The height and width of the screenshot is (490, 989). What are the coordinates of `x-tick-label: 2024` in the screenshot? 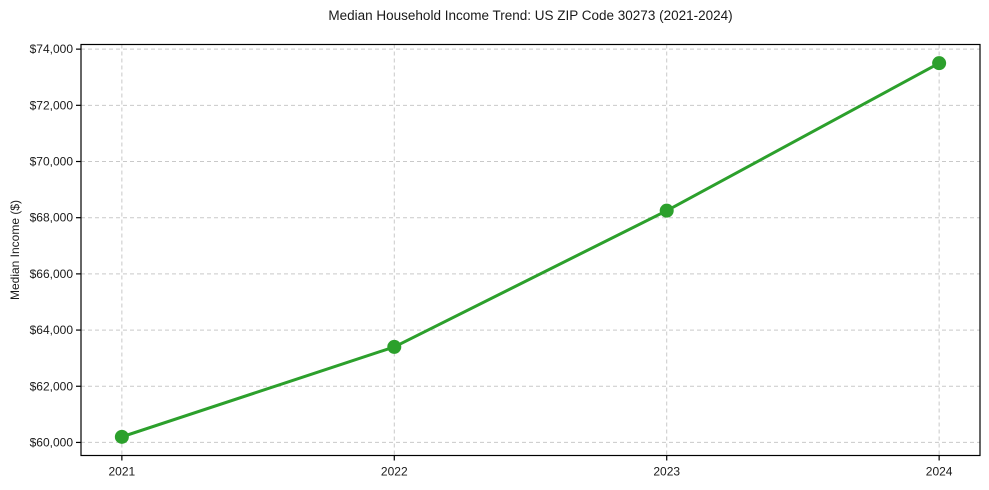 It's located at (939, 472).